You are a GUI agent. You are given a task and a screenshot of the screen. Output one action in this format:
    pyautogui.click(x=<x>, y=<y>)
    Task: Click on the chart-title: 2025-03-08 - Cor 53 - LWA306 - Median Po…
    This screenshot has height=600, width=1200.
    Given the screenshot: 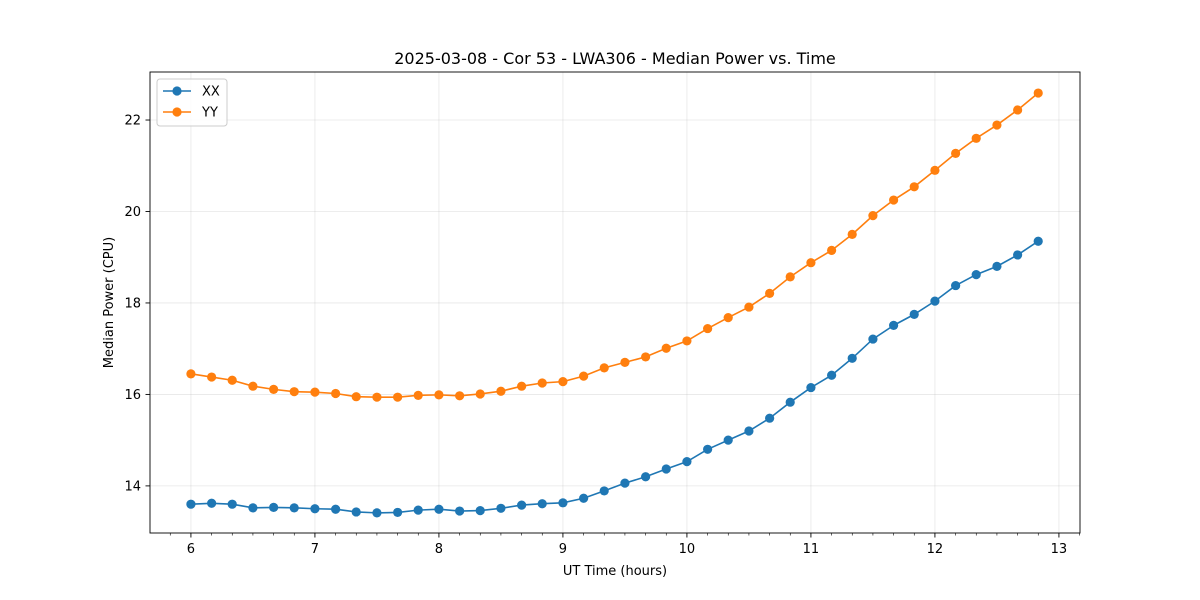 What is the action you would take?
    pyautogui.click(x=615, y=58)
    